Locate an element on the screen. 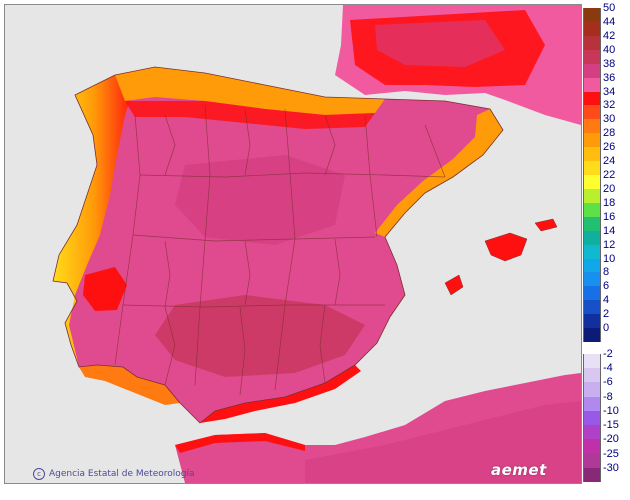  legend-label: -15 is located at coordinates (611, 425).